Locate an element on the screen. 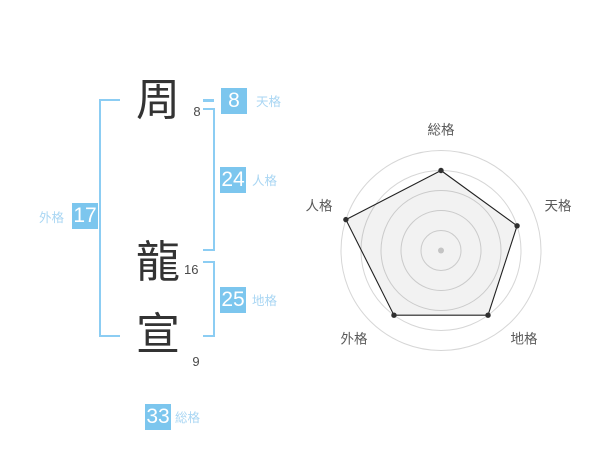 The height and width of the screenshot is (470, 600). jinkaku-label: 人格 is located at coordinates (265, 181).